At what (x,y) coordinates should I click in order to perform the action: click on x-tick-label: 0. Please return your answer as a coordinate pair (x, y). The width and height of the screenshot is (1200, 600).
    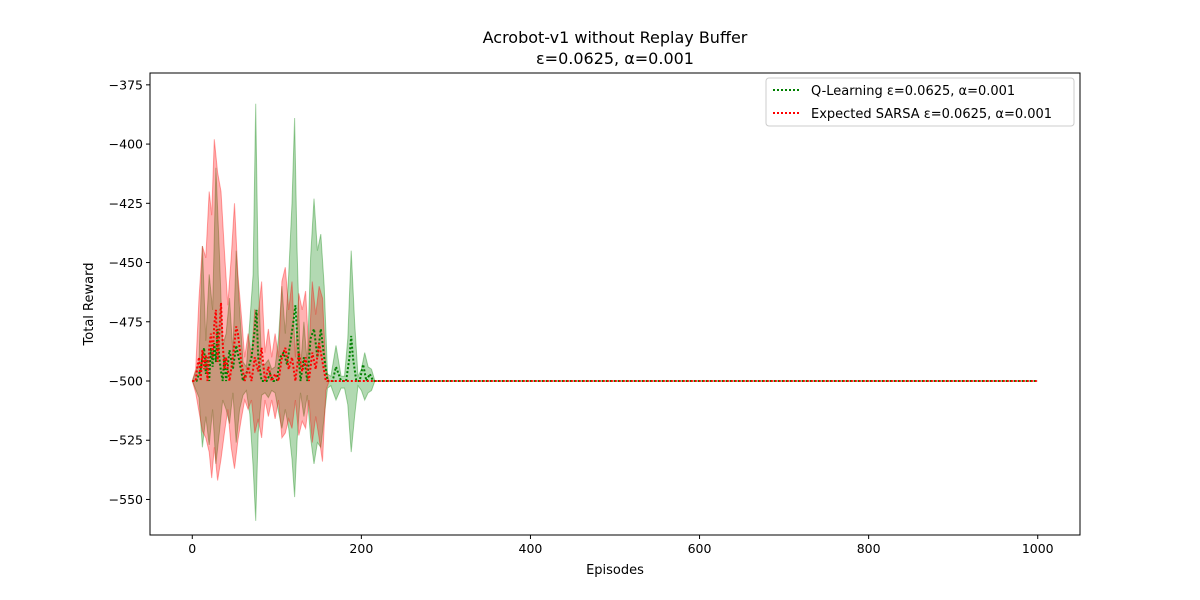
    Looking at the image, I should click on (192, 548).